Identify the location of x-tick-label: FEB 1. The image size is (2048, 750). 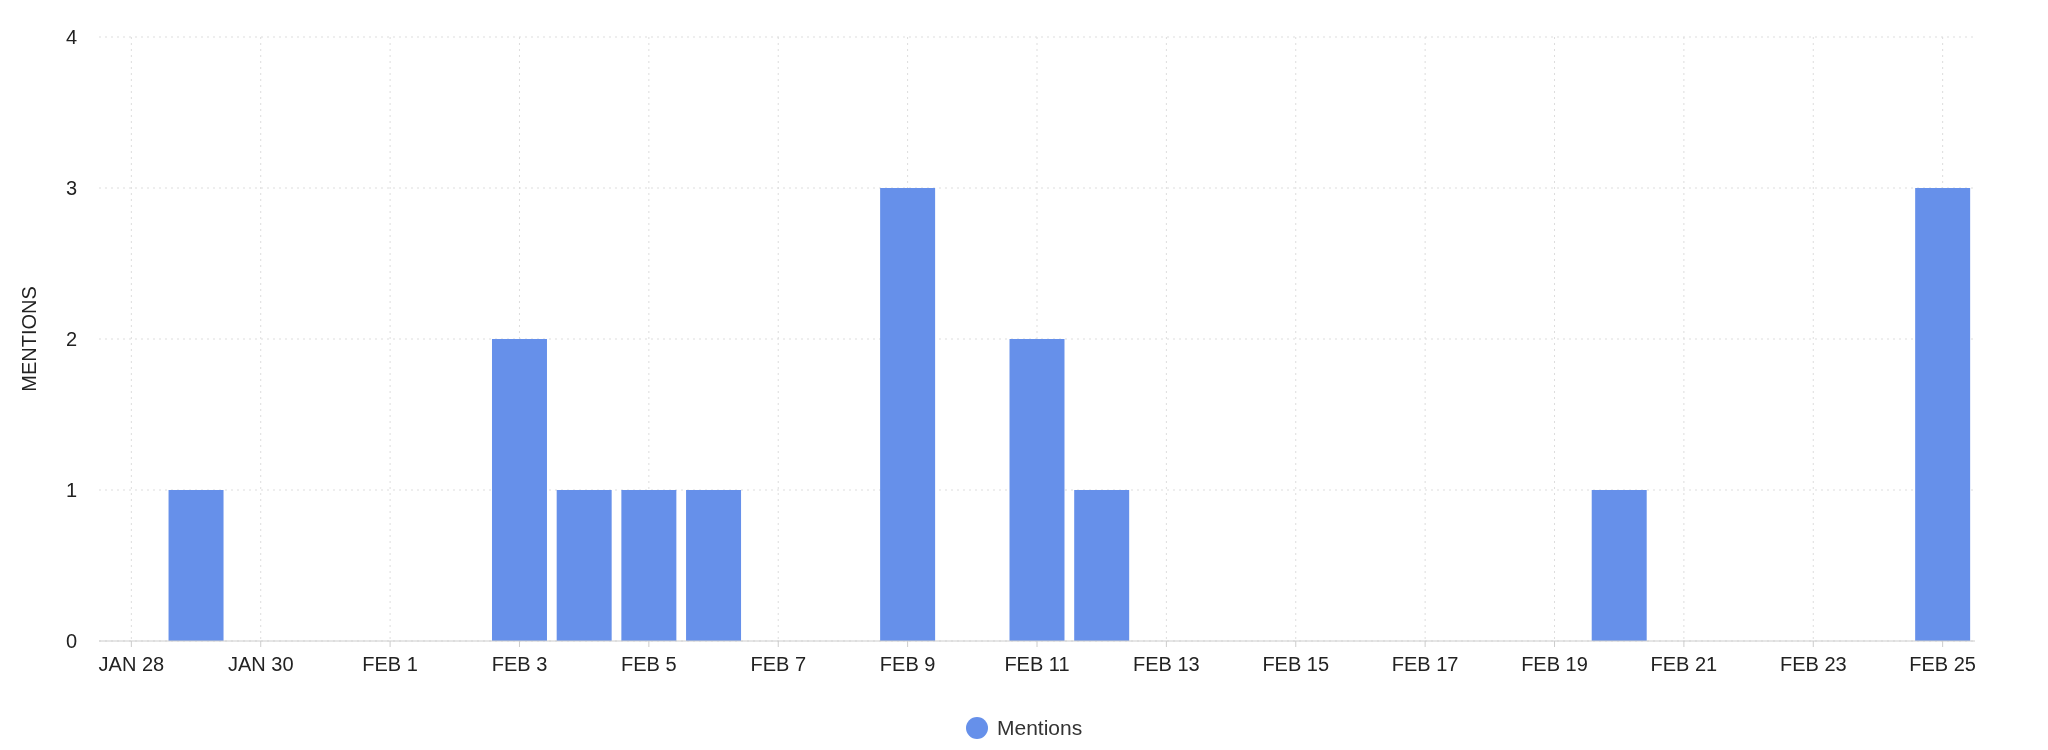
(390, 664).